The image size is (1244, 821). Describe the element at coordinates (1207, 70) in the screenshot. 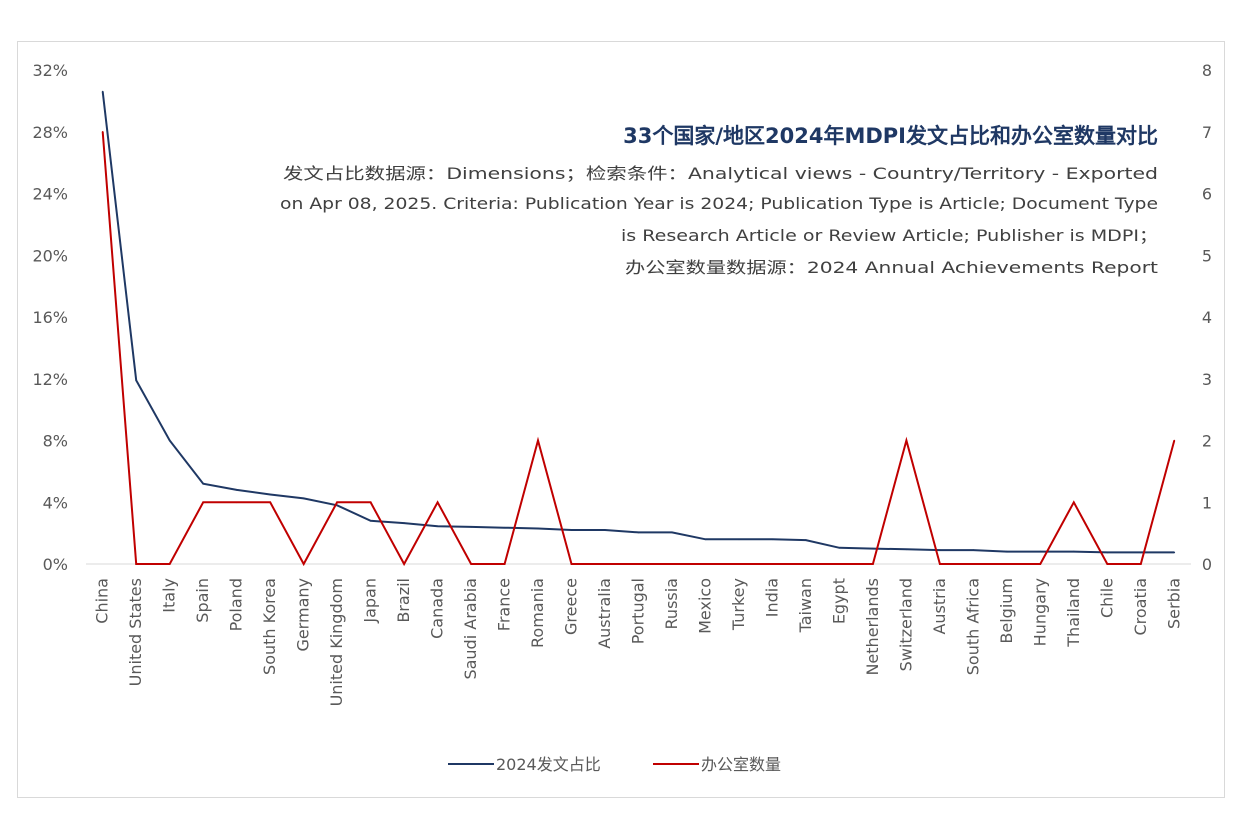

I see `right-axis-tick-label: 8` at that location.